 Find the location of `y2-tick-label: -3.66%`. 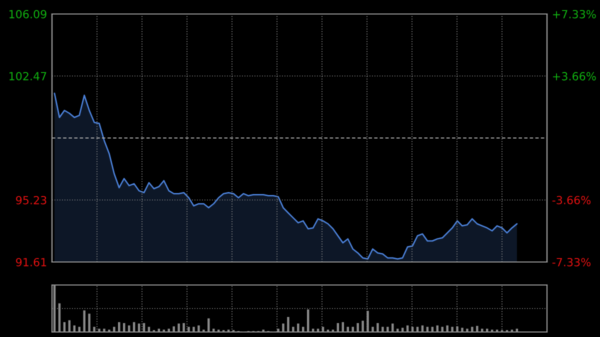

y2-tick-label: -3.66% is located at coordinates (571, 200).